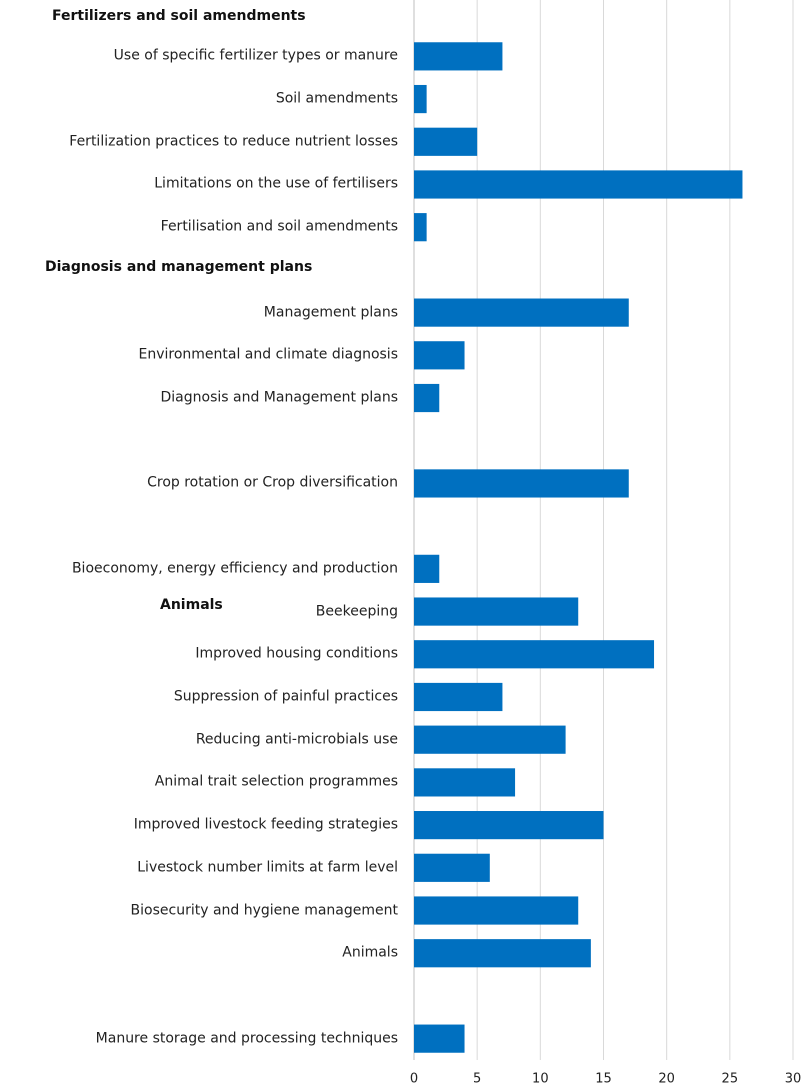  I want to click on x-tick-label: 0, so click(414, 1079).